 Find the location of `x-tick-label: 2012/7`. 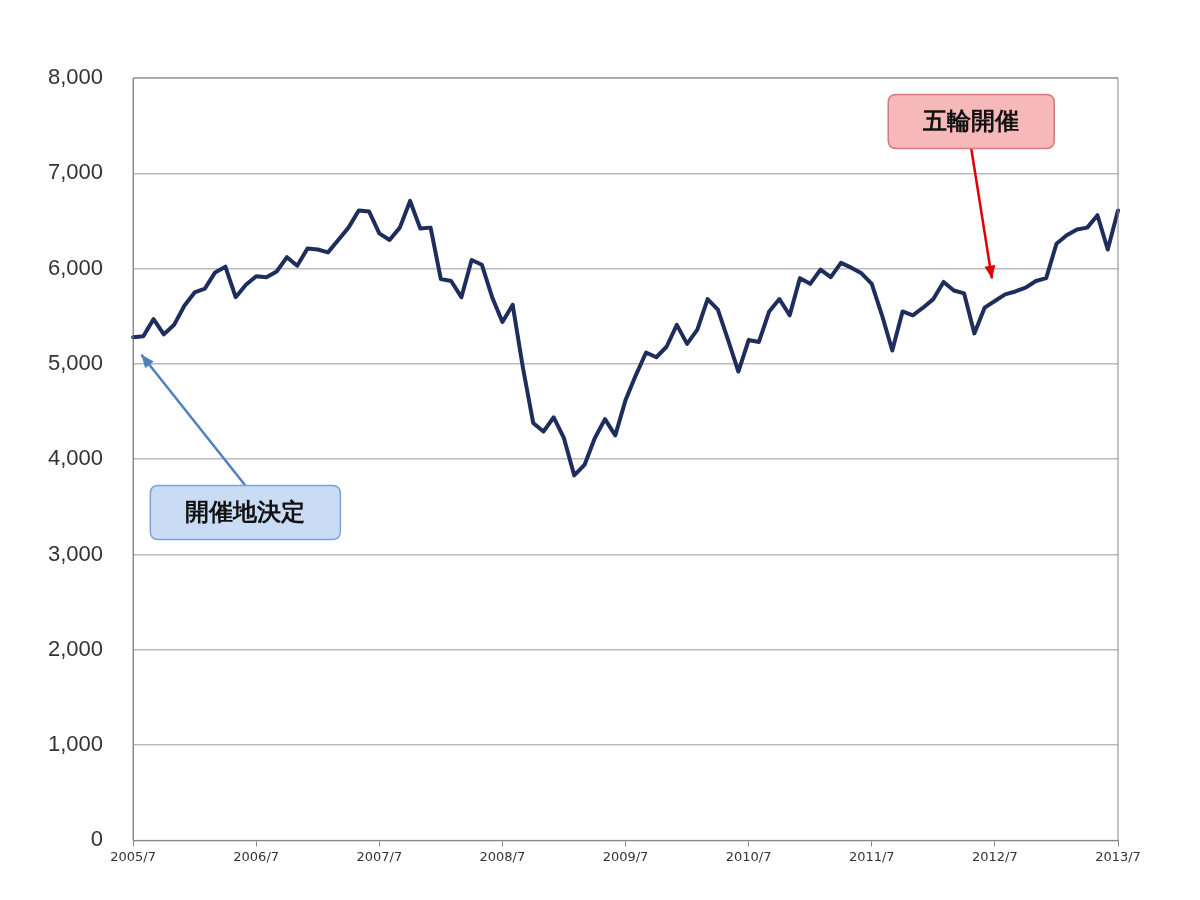

x-tick-label: 2012/7 is located at coordinates (995, 856).